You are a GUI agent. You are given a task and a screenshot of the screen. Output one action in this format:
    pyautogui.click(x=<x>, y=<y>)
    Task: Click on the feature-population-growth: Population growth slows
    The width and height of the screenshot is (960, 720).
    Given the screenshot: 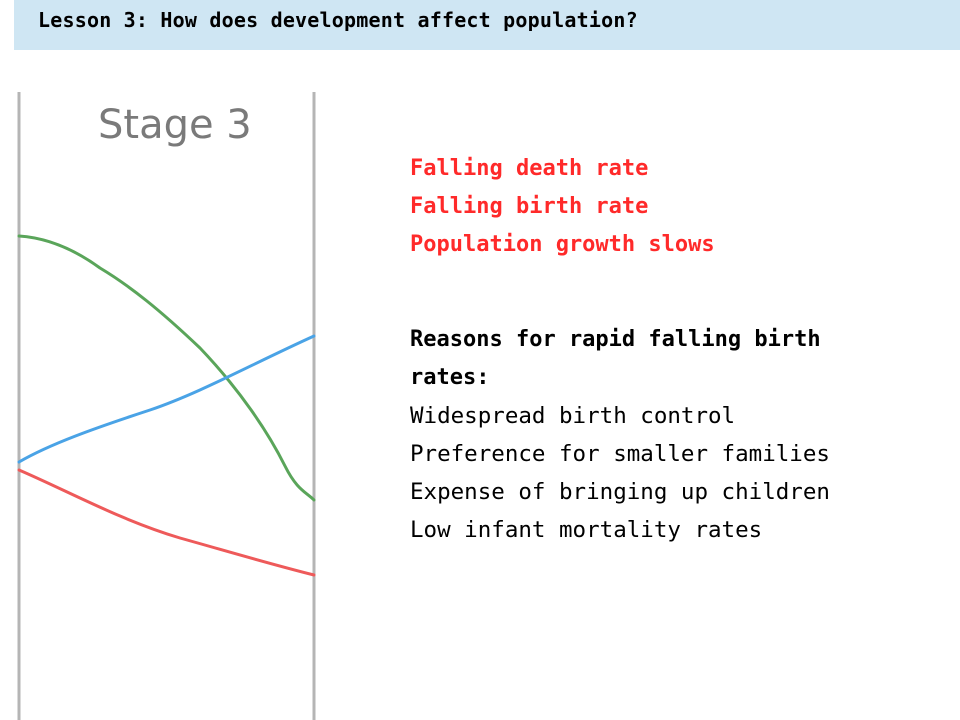 What is the action you would take?
    pyautogui.click(x=562, y=244)
    